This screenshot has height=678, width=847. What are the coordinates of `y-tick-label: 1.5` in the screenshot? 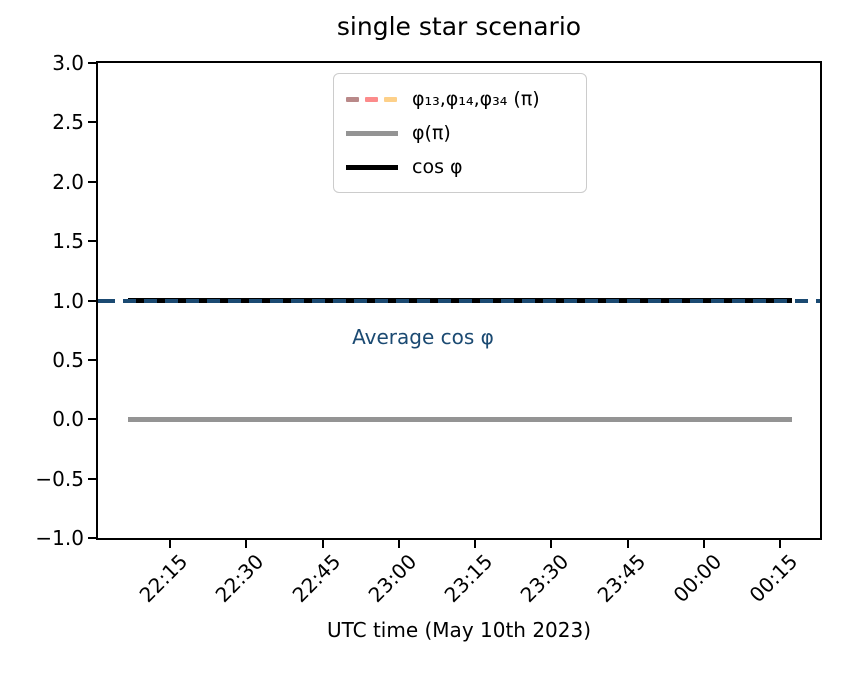 It's located at (68, 241).